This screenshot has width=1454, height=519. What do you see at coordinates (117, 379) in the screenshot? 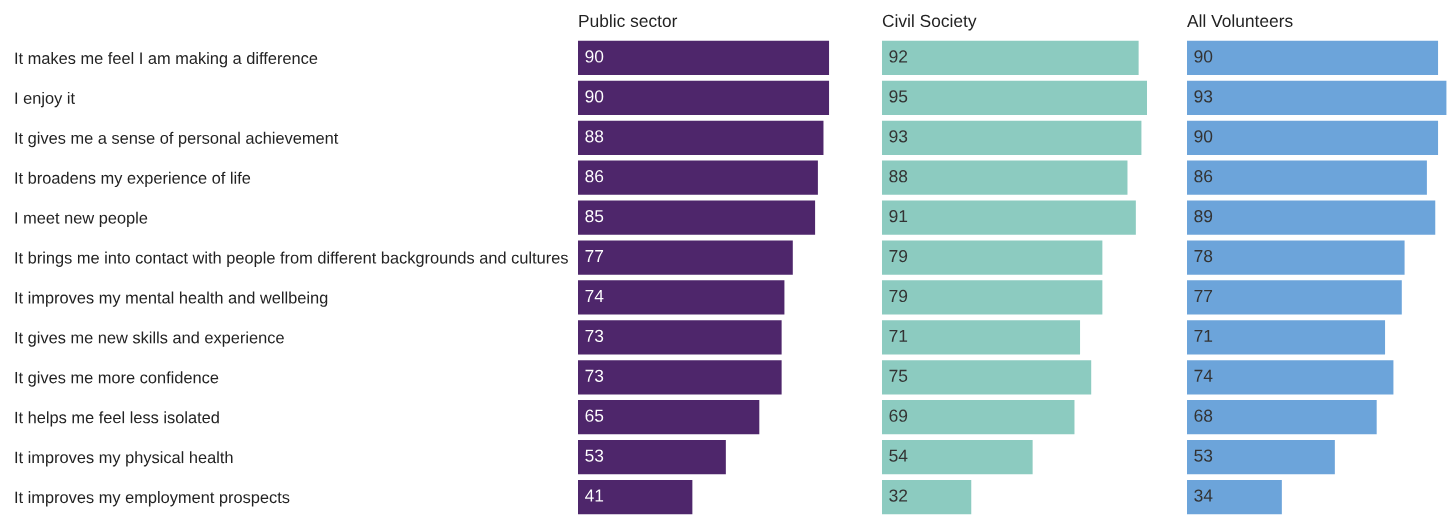
I see `y-tick-label: It gives me more confidence` at bounding box center [117, 379].